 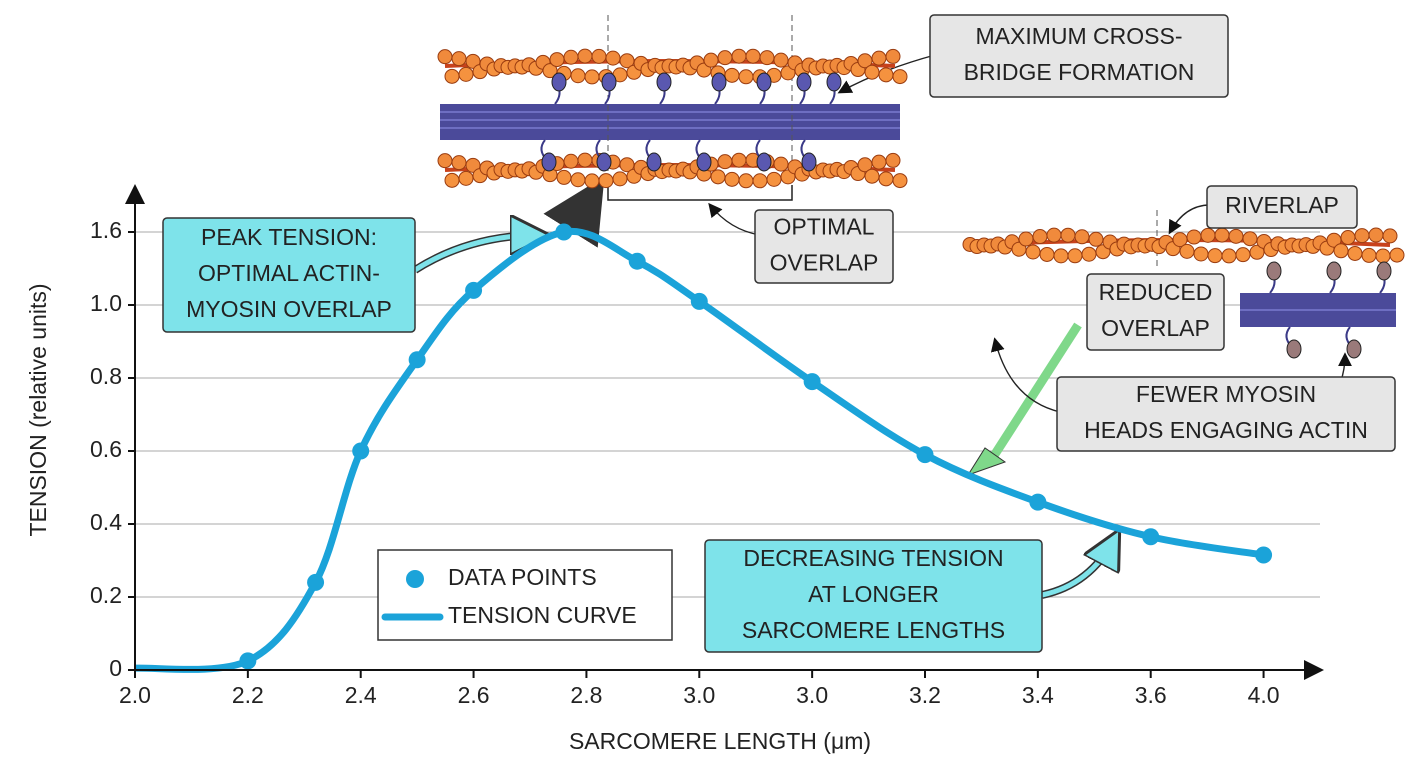 I want to click on annotation-text: MAXIMUM CROSS-, so click(x=1079, y=36).